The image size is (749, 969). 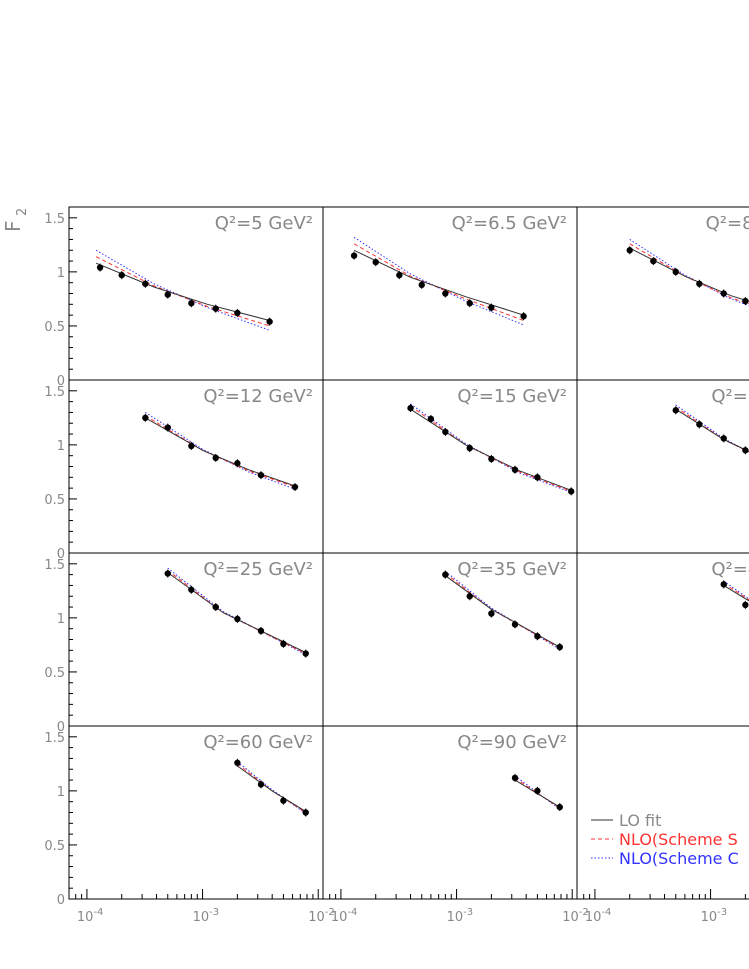 What do you see at coordinates (54, 738) in the screenshot?
I see `y-tick-label: 1.5` at bounding box center [54, 738].